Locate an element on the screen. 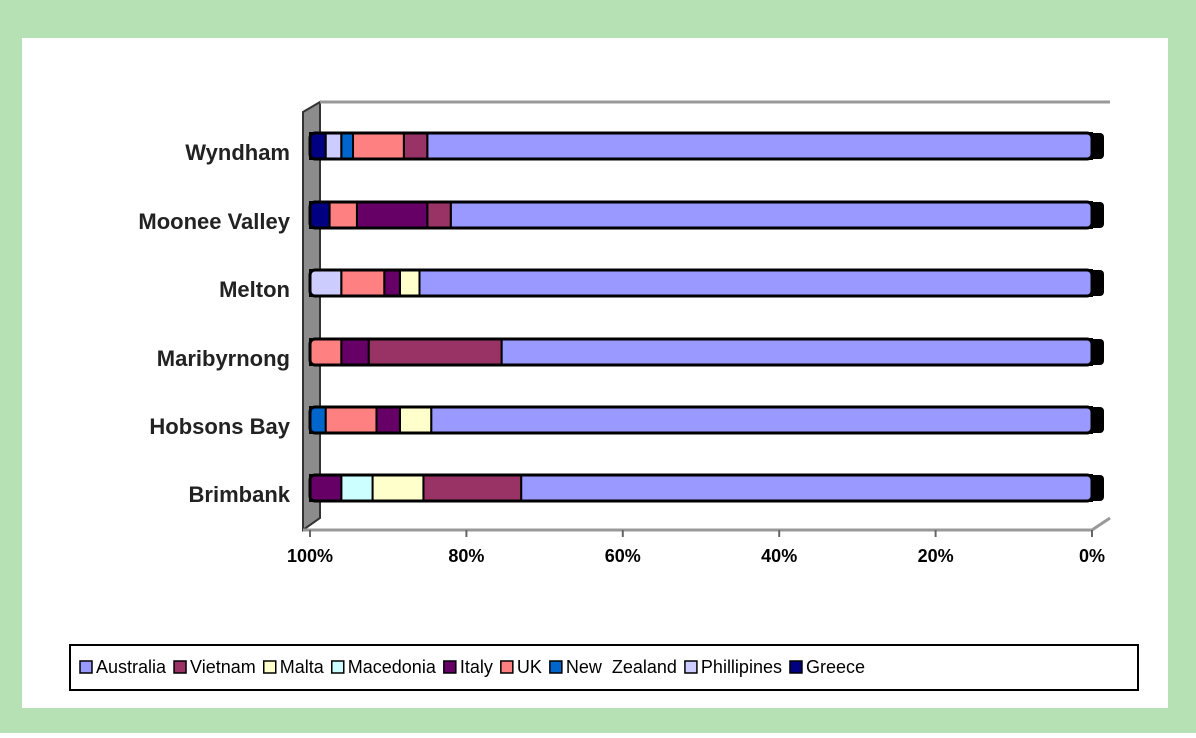  y-tick-label: Brimbank is located at coordinates (240, 494).